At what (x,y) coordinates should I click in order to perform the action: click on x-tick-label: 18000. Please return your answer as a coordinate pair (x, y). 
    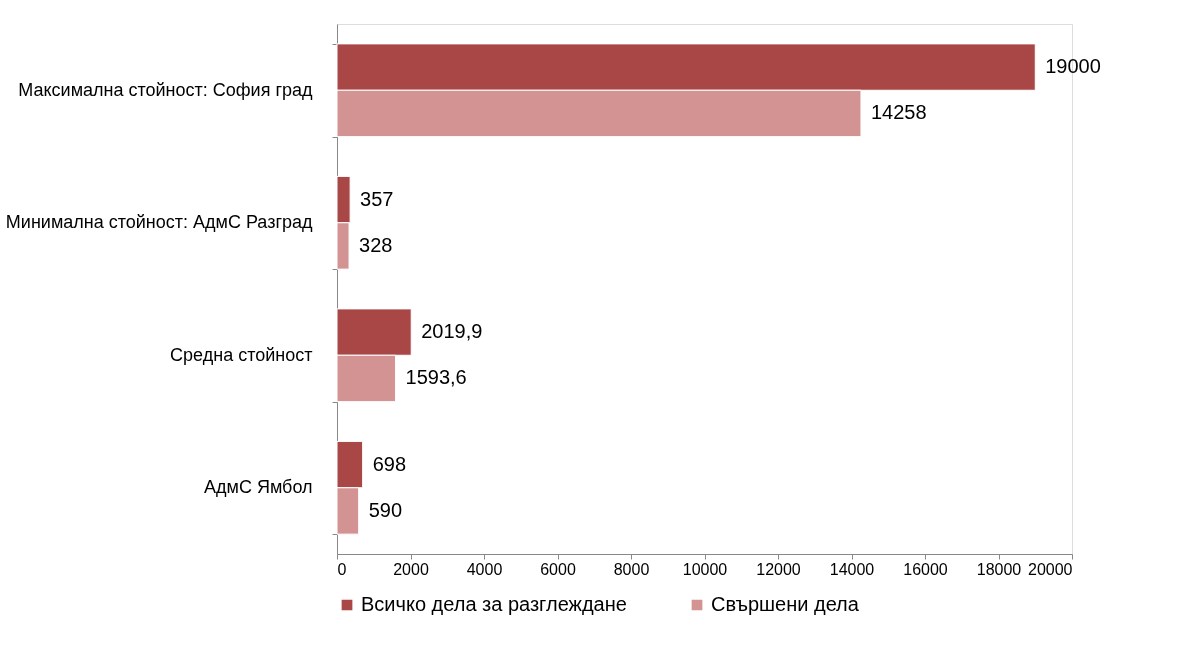
    Looking at the image, I should click on (999, 569).